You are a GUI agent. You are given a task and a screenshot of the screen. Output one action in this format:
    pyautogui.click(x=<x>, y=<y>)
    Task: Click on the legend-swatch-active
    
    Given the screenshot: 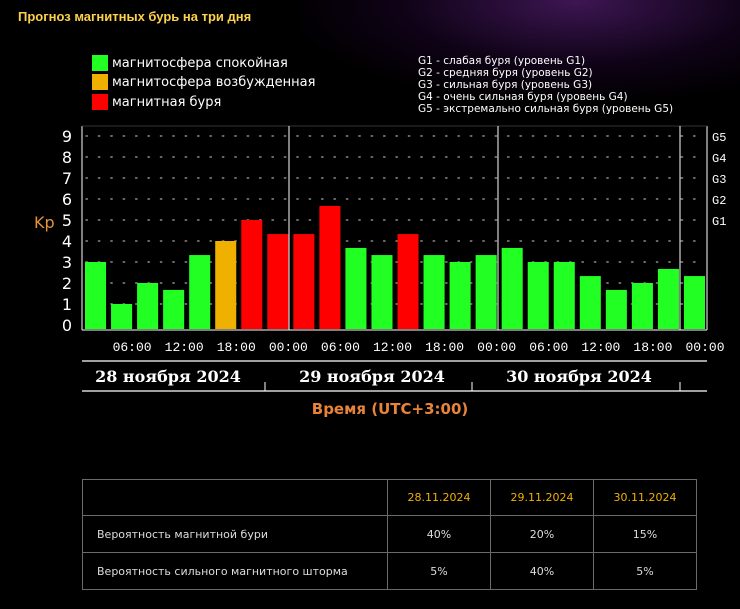 What is the action you would take?
    pyautogui.click(x=100, y=82)
    